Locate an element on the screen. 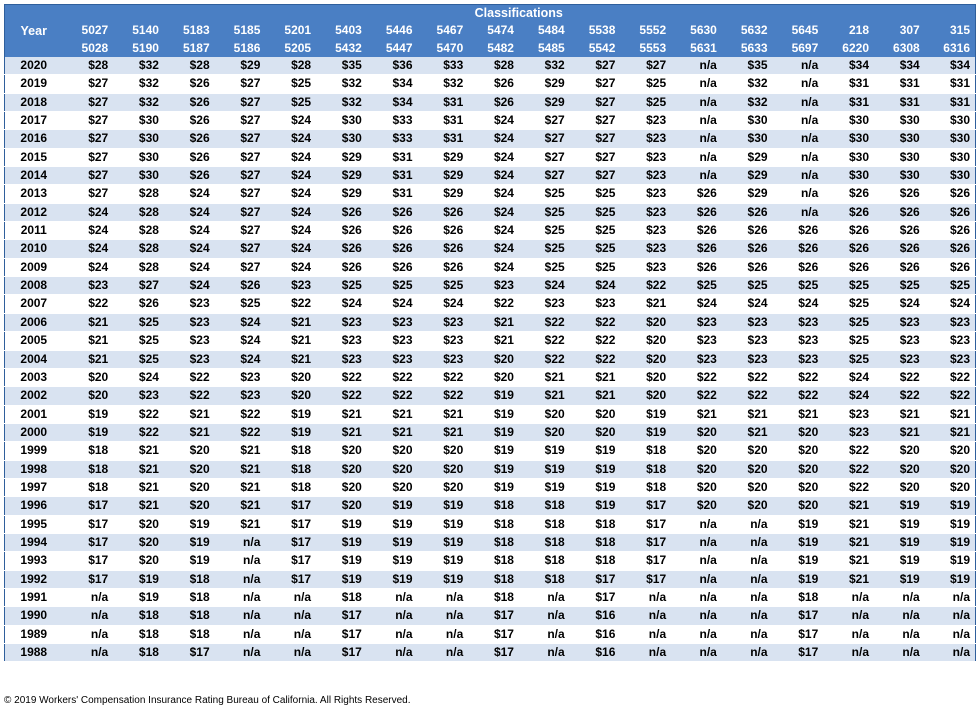 This screenshot has height=714, width=980. rate-cell: $34 is located at coordinates (899, 66).